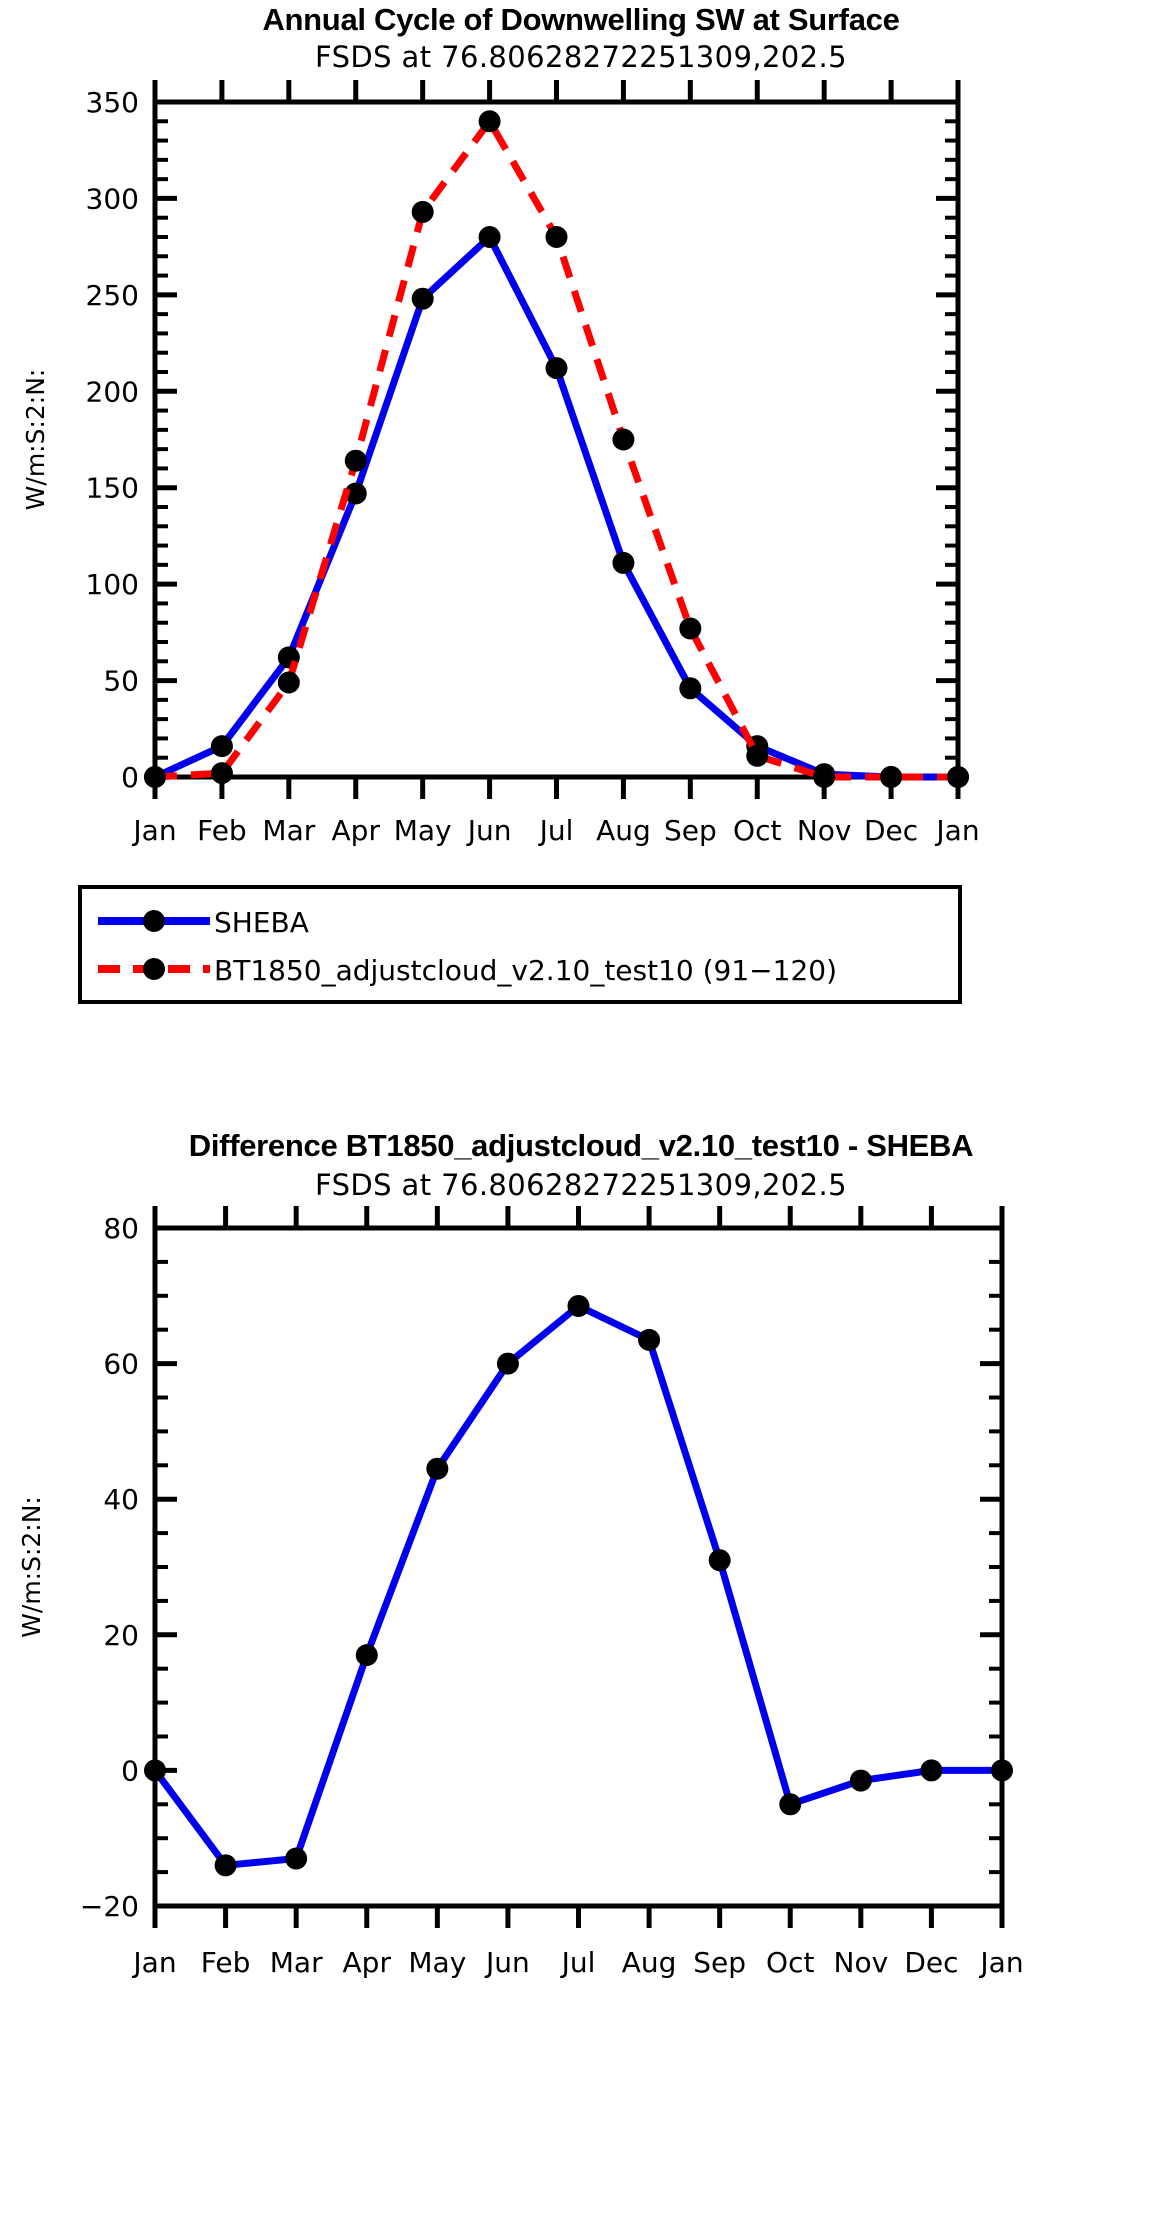 The width and height of the screenshot is (1162, 2239). I want to click on y-tick-label: 250, so click(112, 295).